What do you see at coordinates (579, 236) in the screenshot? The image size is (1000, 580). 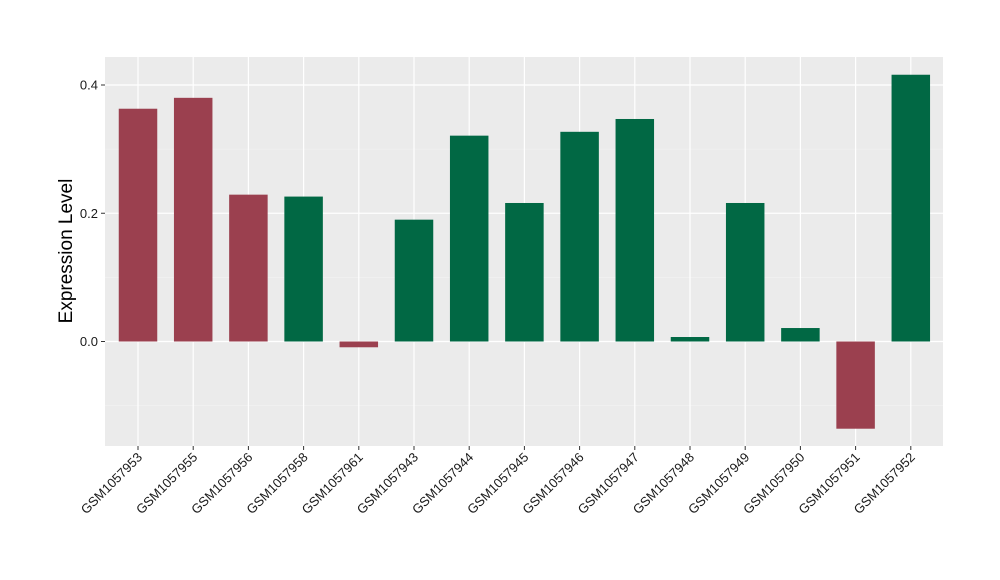 I see `bar-GSM1057946` at bounding box center [579, 236].